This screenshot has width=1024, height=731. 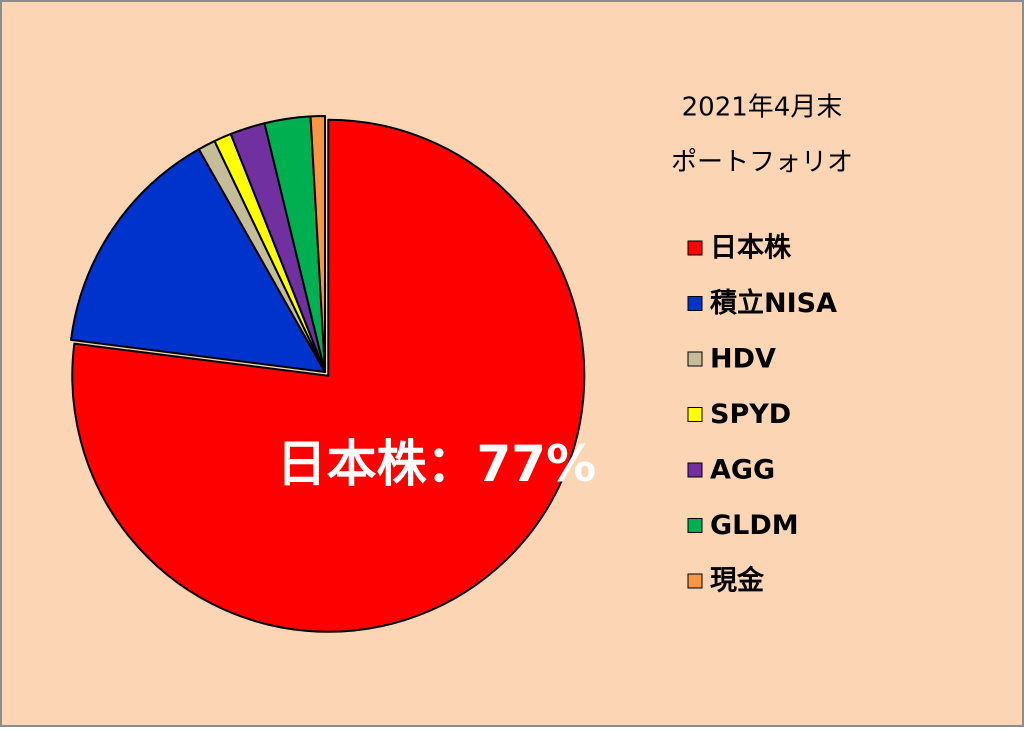 What do you see at coordinates (751, 248) in the screenshot?
I see `legend-label: 日本株` at bounding box center [751, 248].